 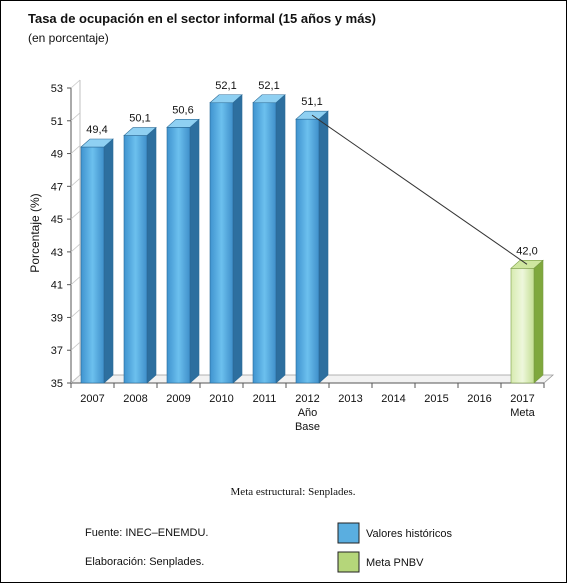 What do you see at coordinates (526, 251) in the screenshot?
I see `data-label: 42,0` at bounding box center [526, 251].